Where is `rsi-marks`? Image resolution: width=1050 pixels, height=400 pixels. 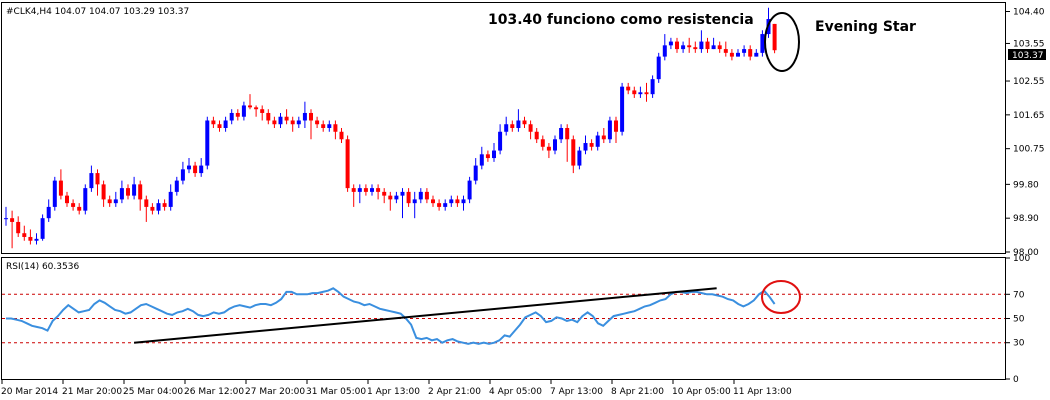
rsi-marks is located at coordinates (503, 316).